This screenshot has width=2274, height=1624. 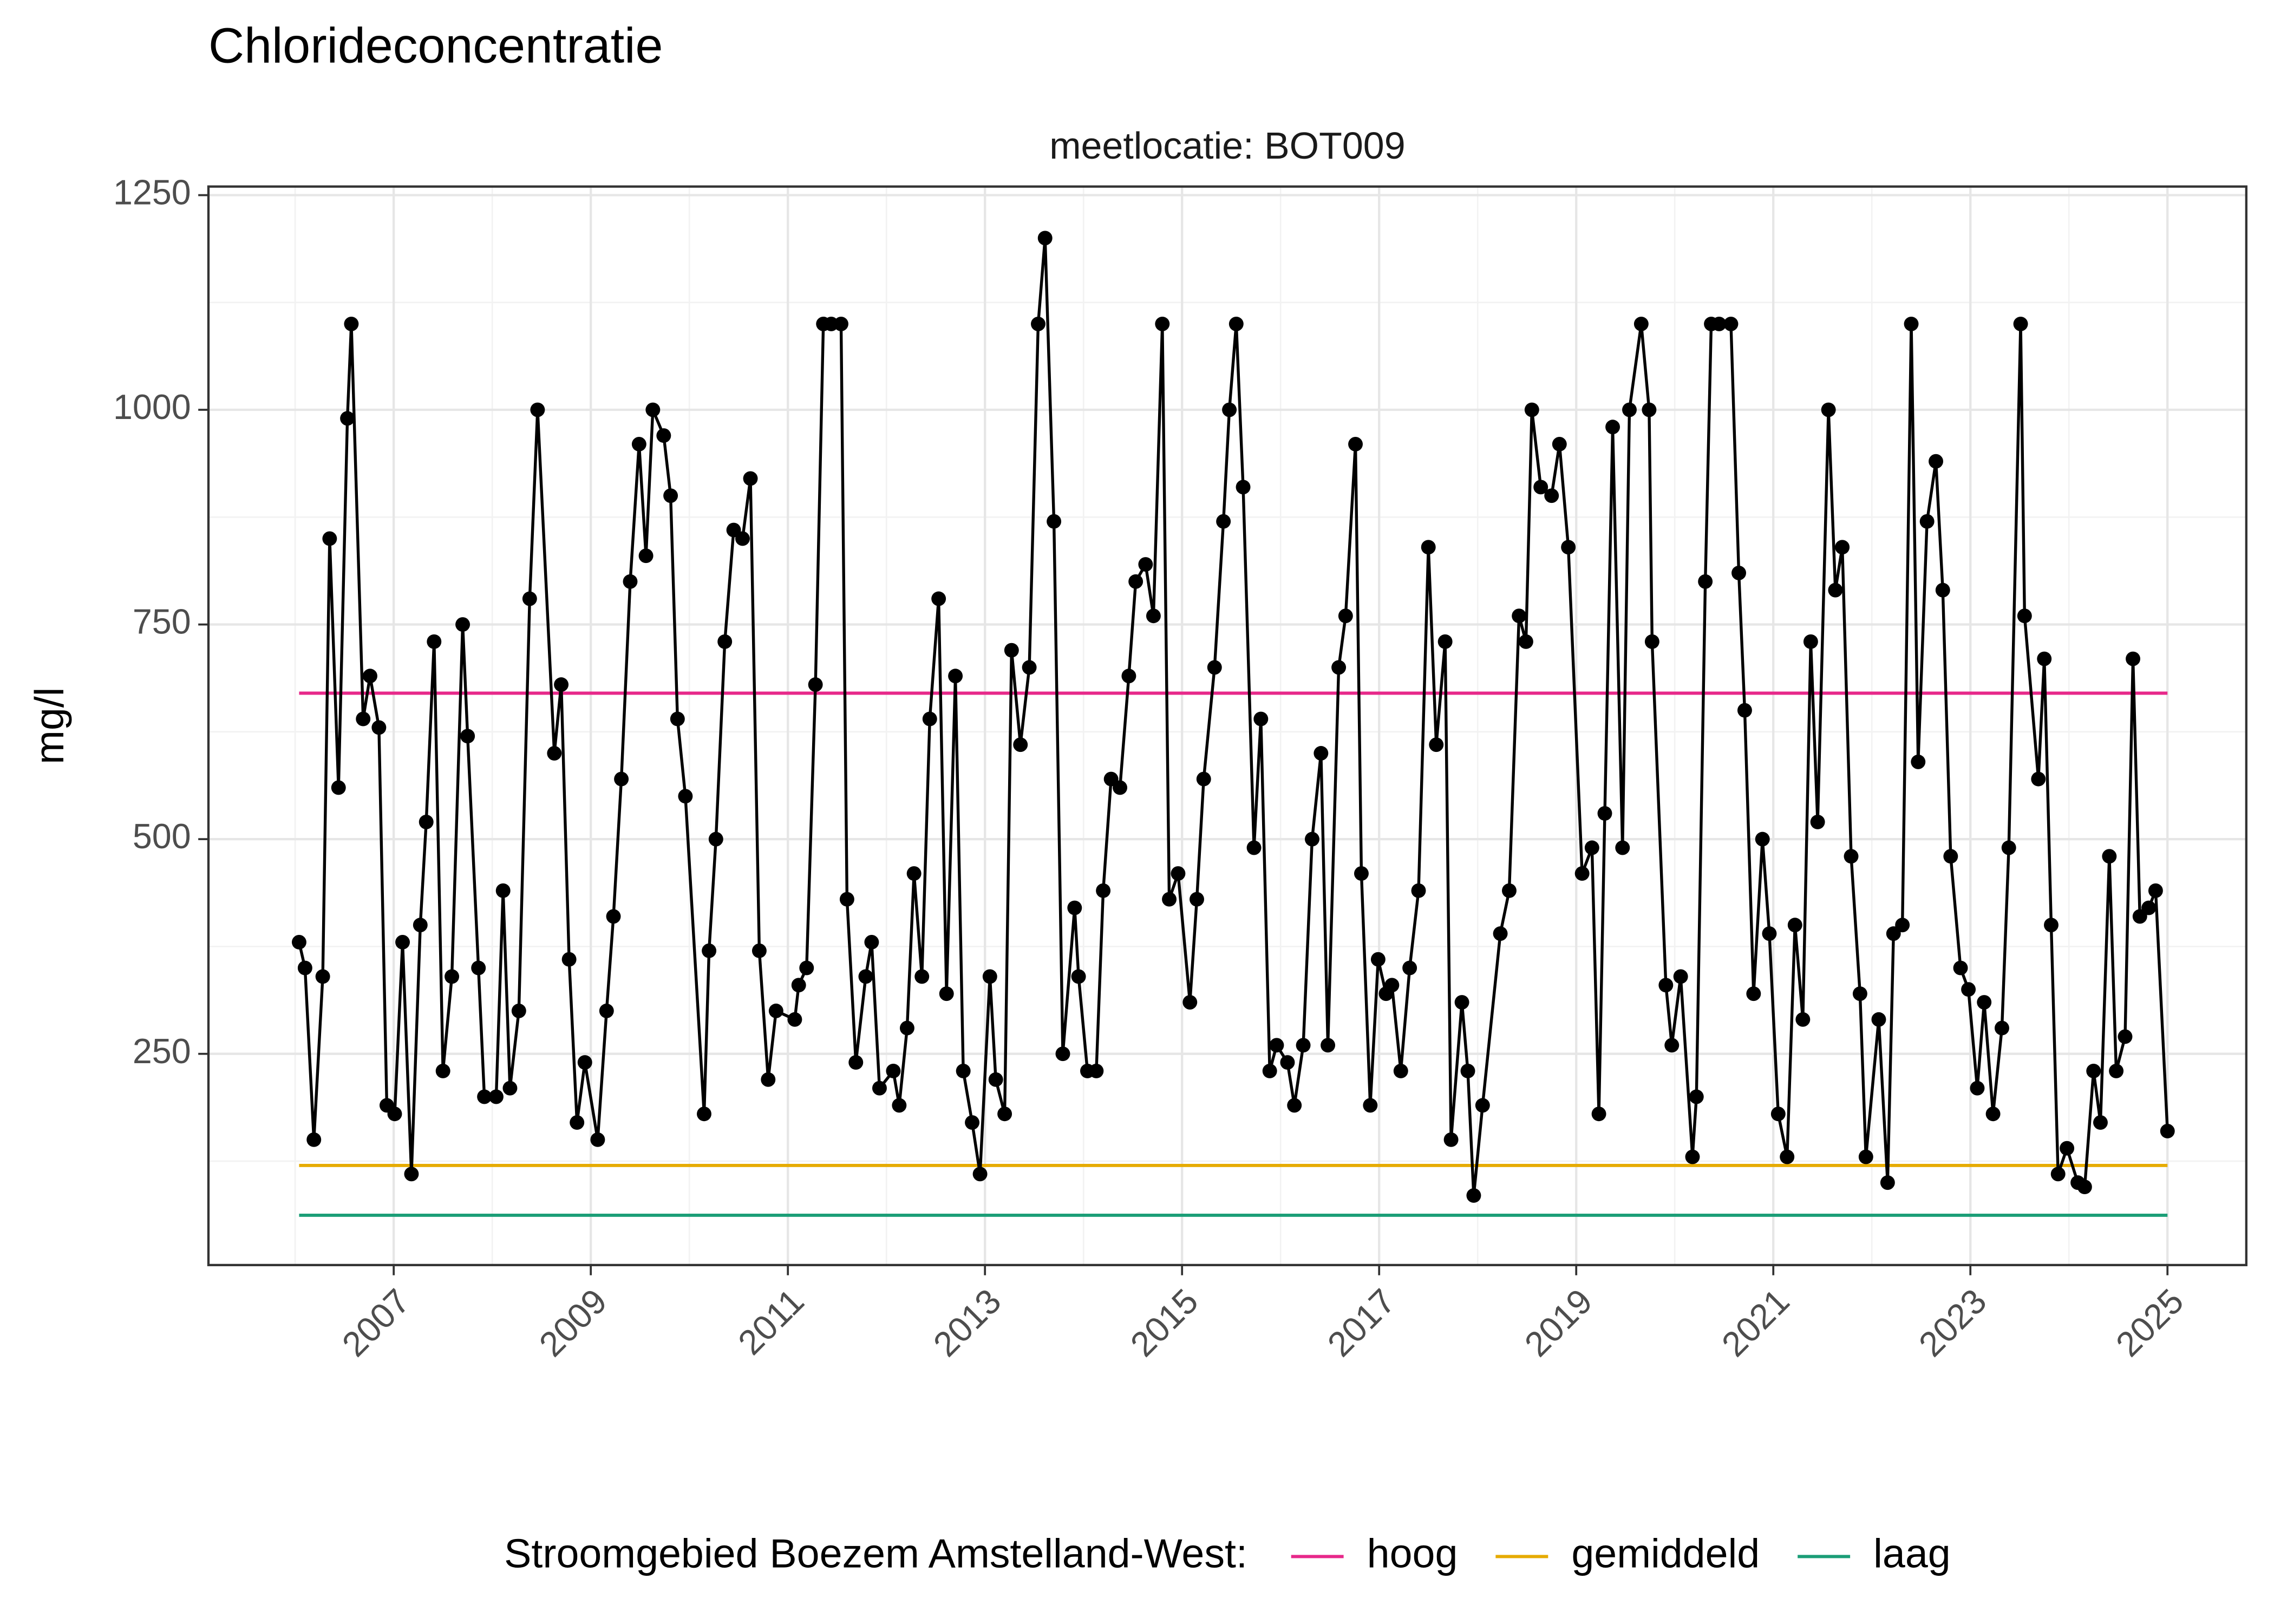 I want to click on y-tick-label: 1250, so click(x=152, y=192).